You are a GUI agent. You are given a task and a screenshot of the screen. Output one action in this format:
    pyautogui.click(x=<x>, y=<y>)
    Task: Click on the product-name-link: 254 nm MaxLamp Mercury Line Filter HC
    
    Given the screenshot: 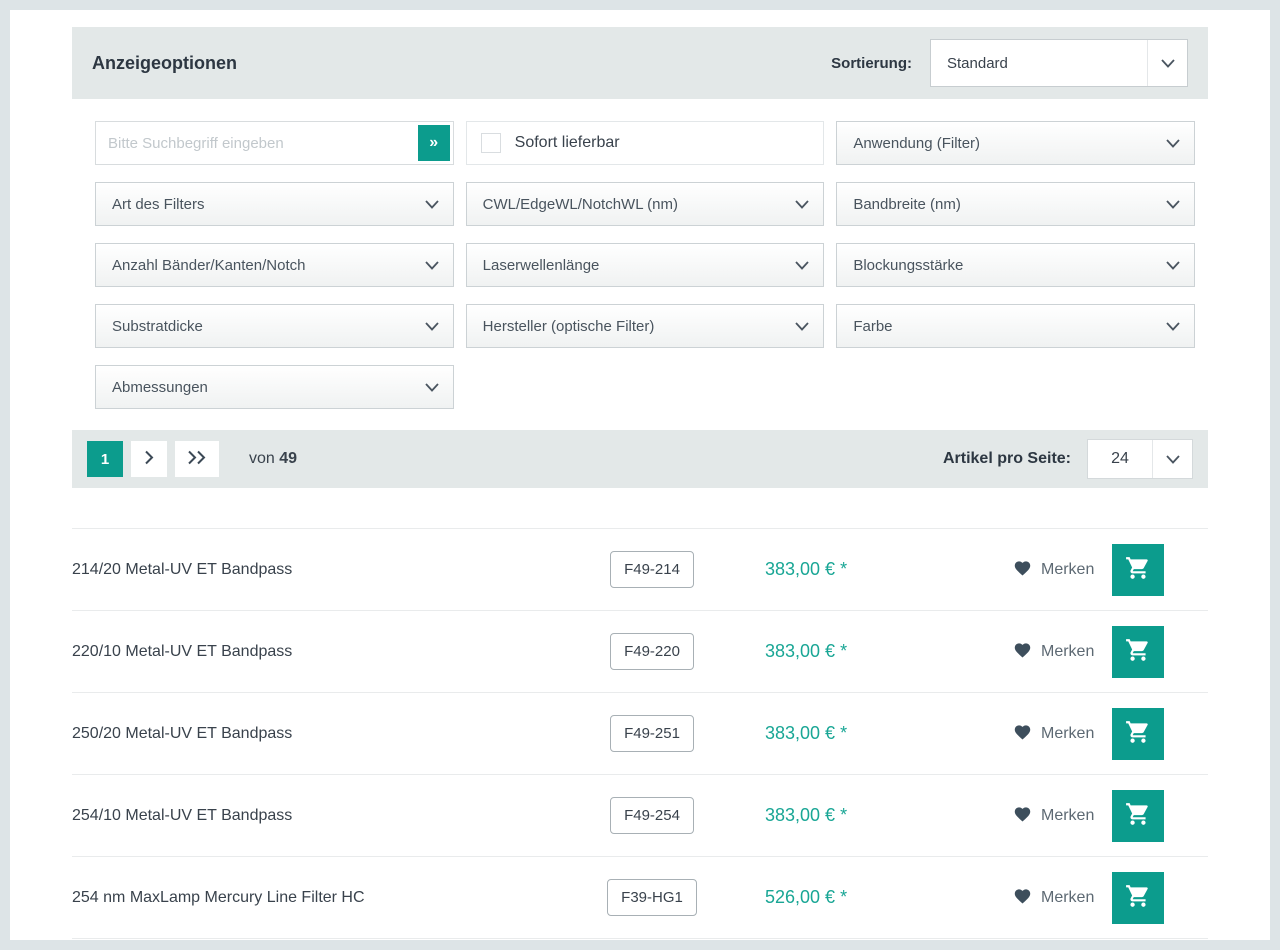 What is the action you would take?
    pyautogui.click(x=218, y=897)
    